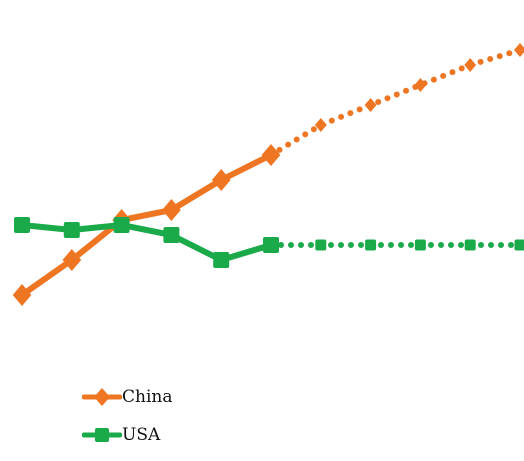 This screenshot has width=524, height=461. Describe the element at coordinates (395, 102) in the screenshot. I see `china-series-line-forecast` at that location.